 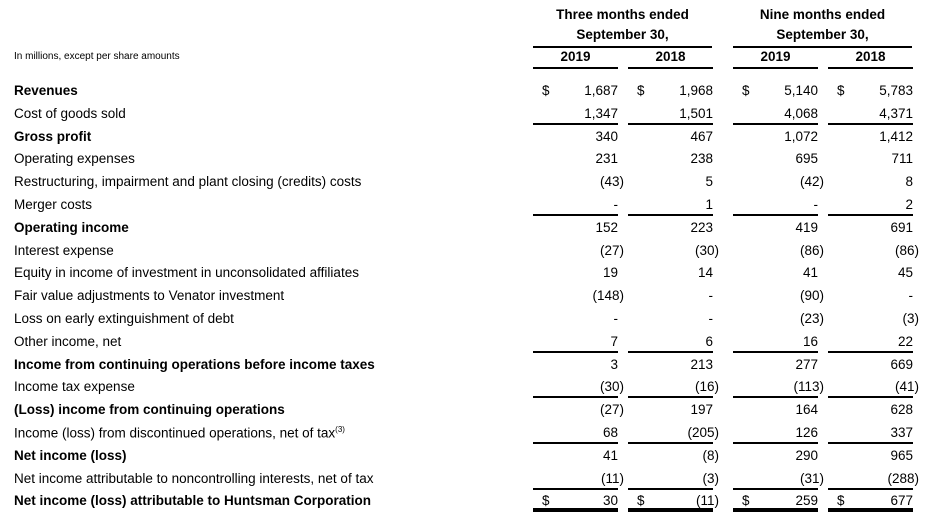 I want to click on table-row: Other income, net 7 6 16 22, so click(x=463, y=341).